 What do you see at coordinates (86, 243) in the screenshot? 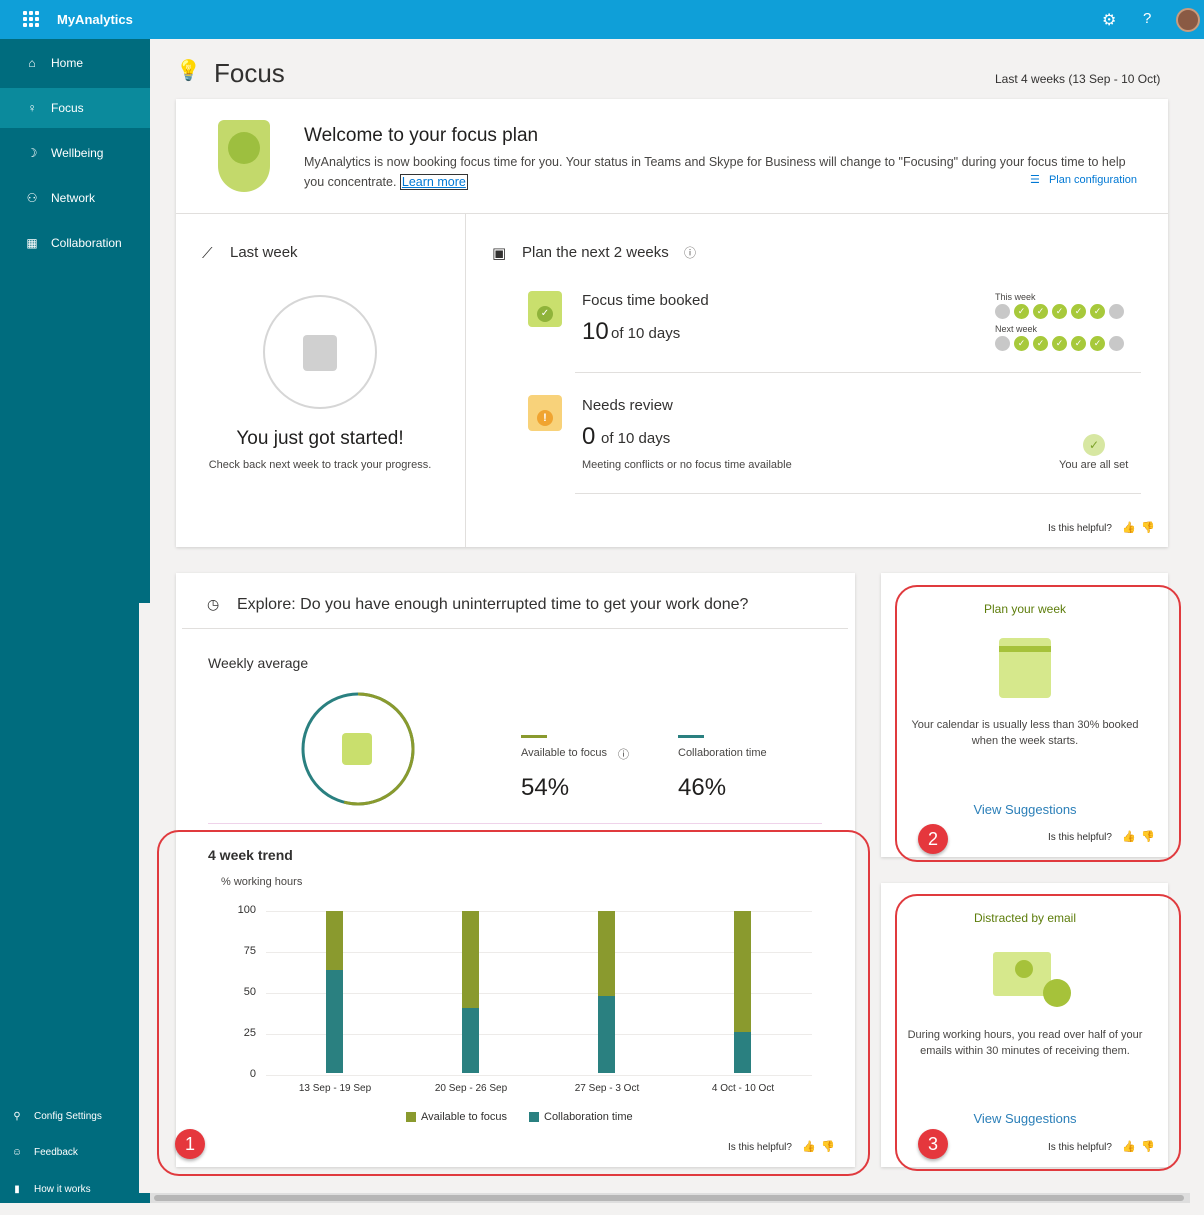
I see `sidebar-item-label: Collaboration` at bounding box center [86, 243].